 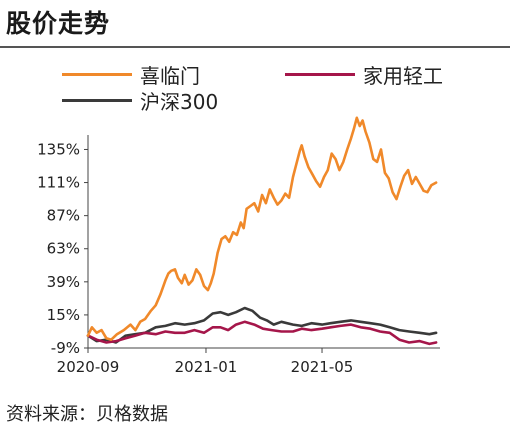 I want to click on series-line-hs300, so click(x=262, y=325).